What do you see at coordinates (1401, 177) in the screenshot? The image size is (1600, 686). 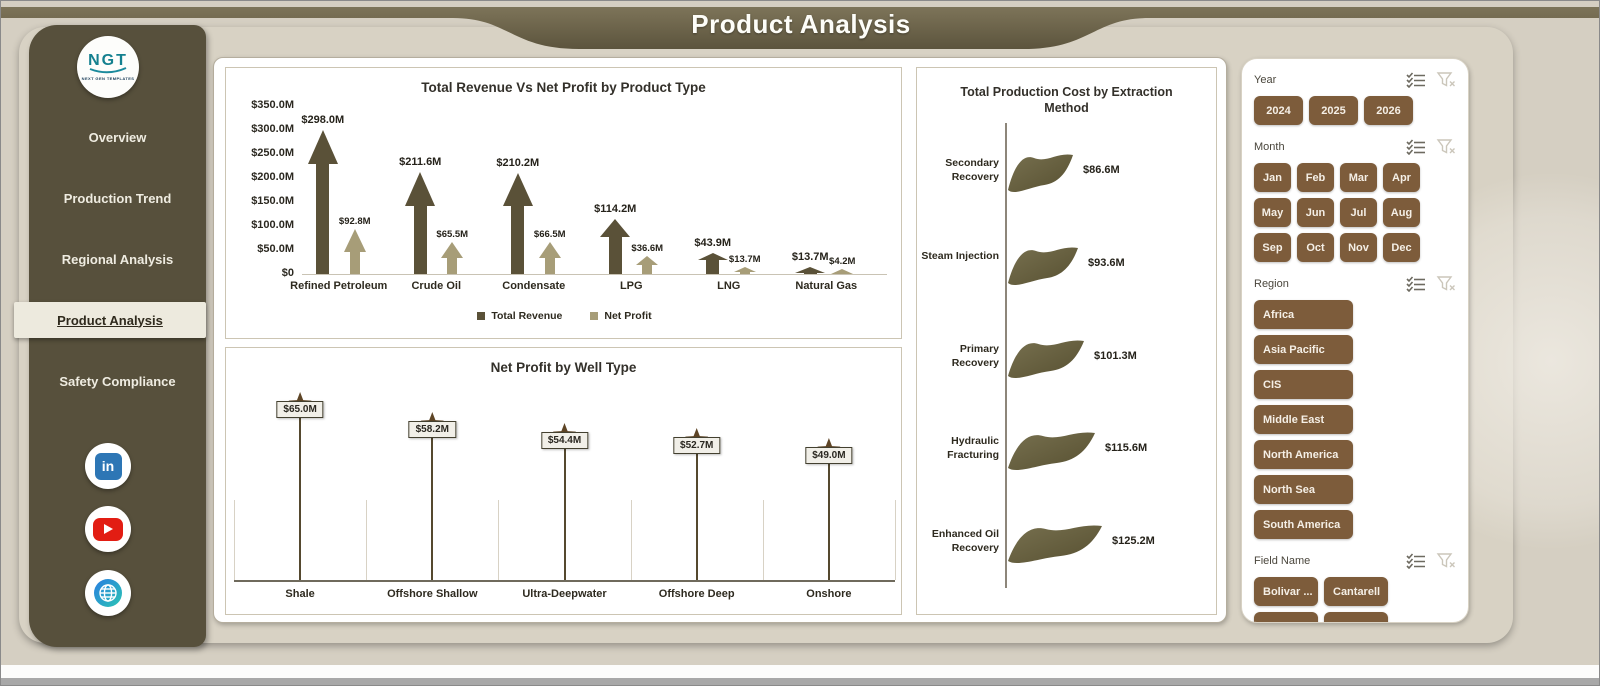 I see `slicer-option-apr: Apr` at bounding box center [1401, 177].